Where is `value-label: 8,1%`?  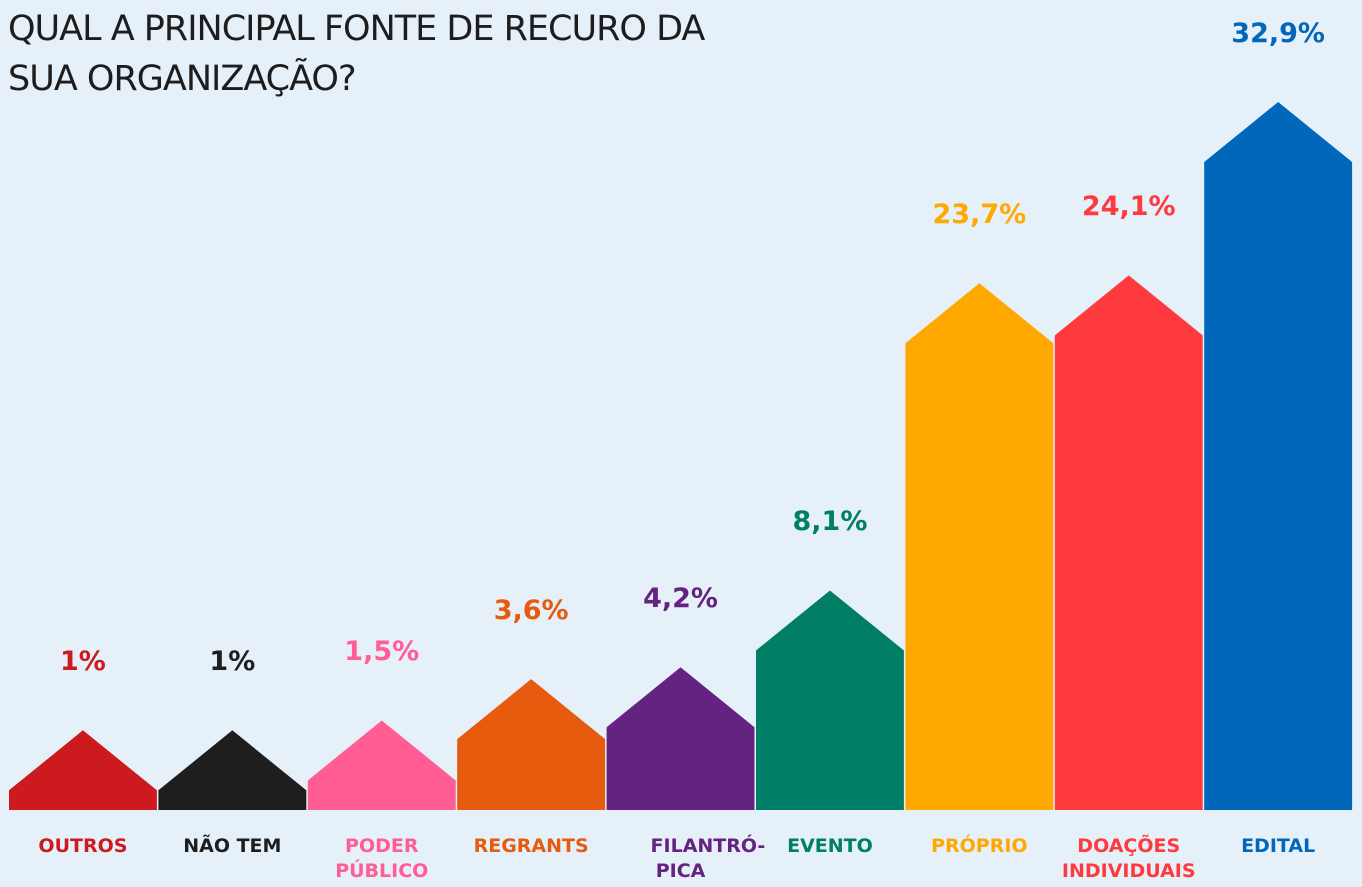
value-label: 8,1% is located at coordinates (830, 522).